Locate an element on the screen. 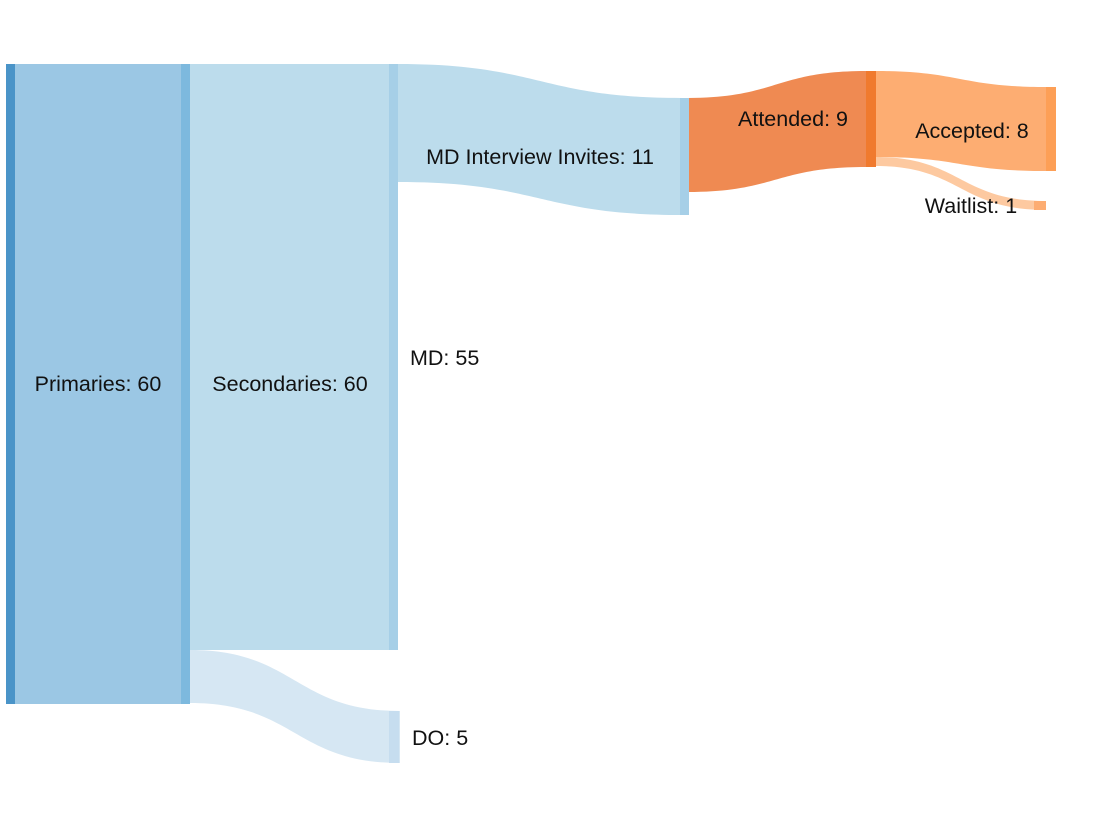  link-md-interview-attended is located at coordinates (777, 131).